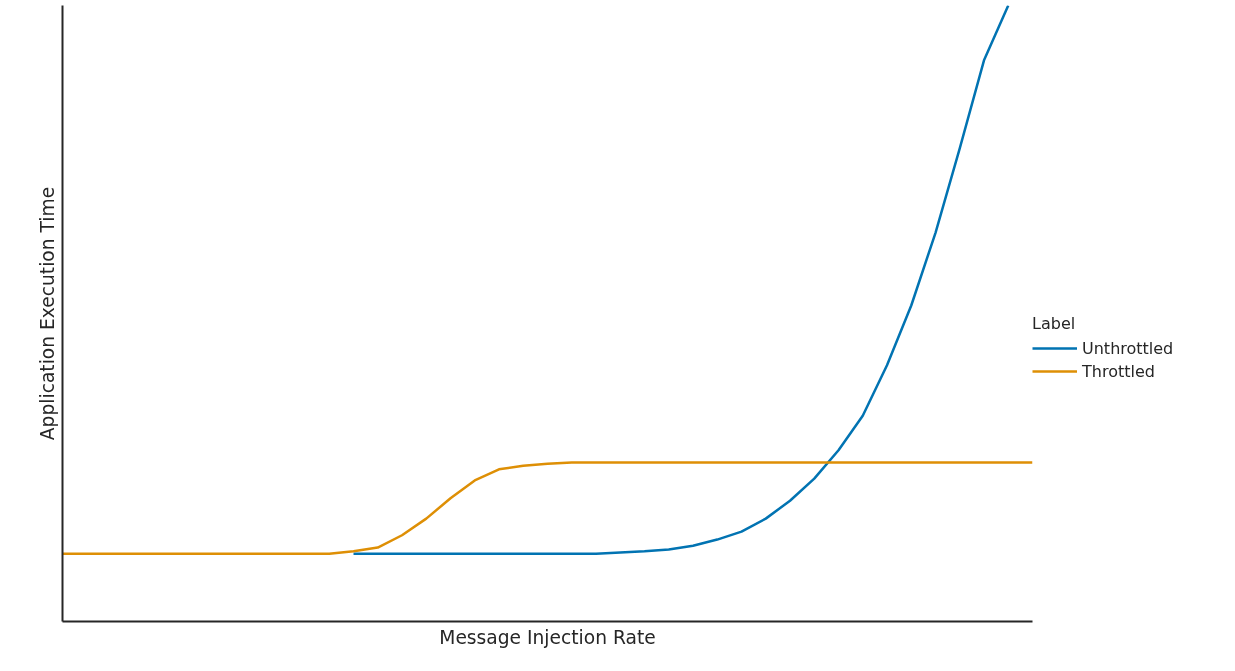  Describe the element at coordinates (1054, 323) in the screenshot. I see `legend-title: Label` at that location.